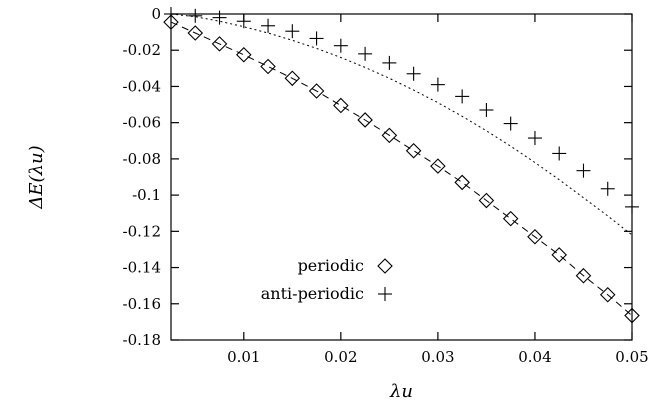  Describe the element at coordinates (142, 304) in the screenshot. I see `y-tick-label: -0.16` at that location.